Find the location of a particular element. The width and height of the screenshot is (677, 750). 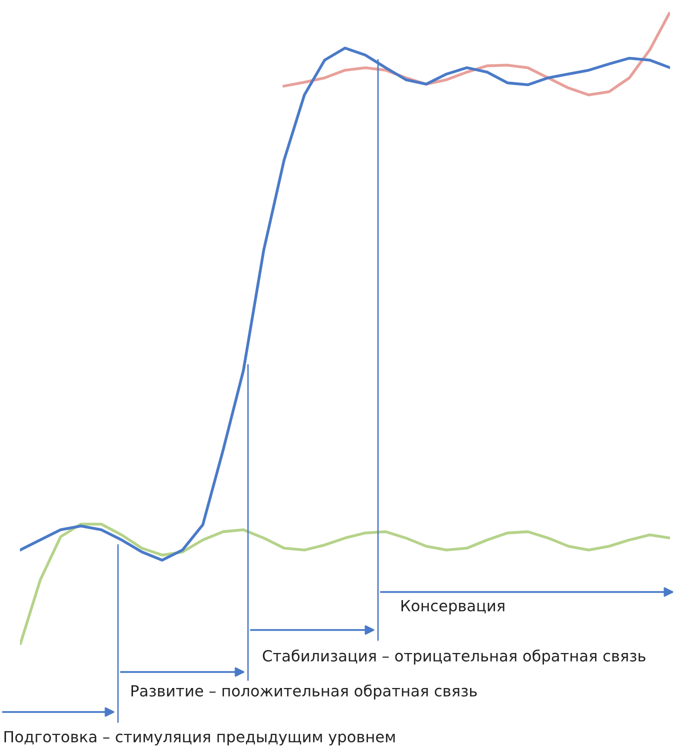

text: Подготовка – стимуляция предыдущим уровнем is located at coordinates (199, 738).